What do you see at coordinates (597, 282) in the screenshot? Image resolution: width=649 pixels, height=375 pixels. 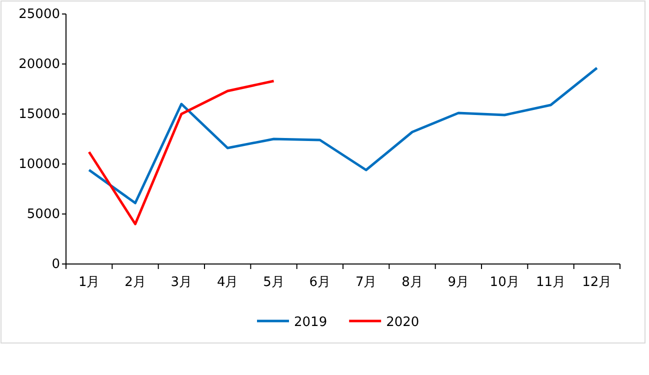 I see `x-tick-label: 12月` at bounding box center [597, 282].